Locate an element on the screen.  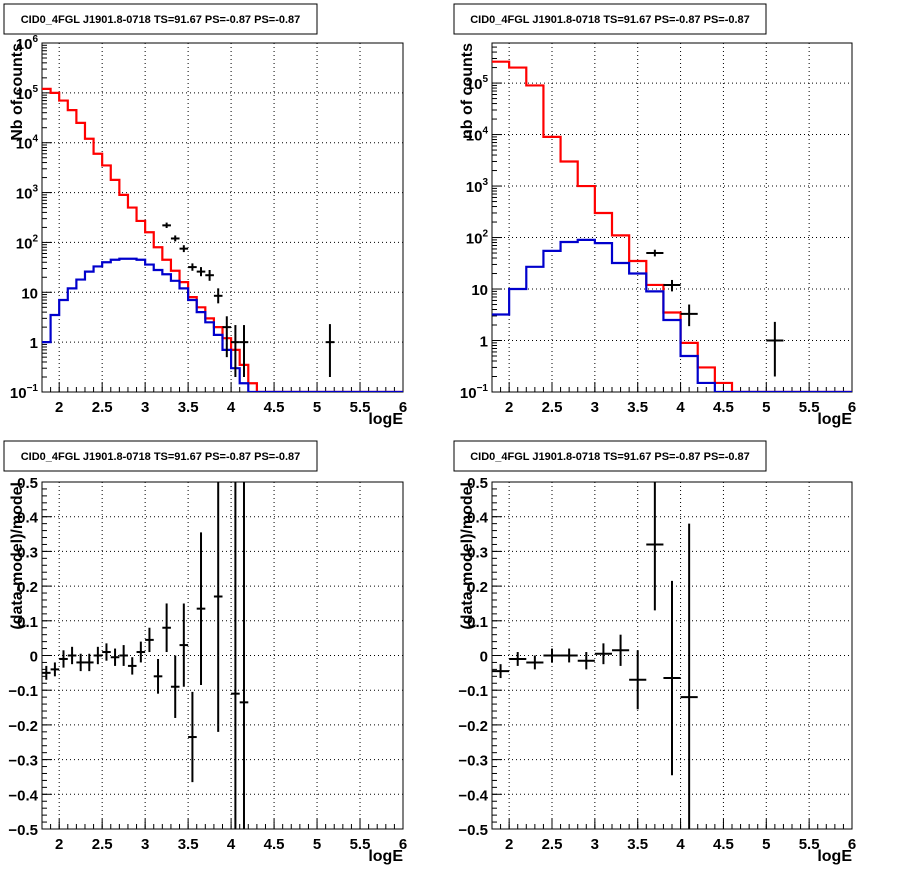
y-tick-label: 10⁶ is located at coordinates (27, 43).